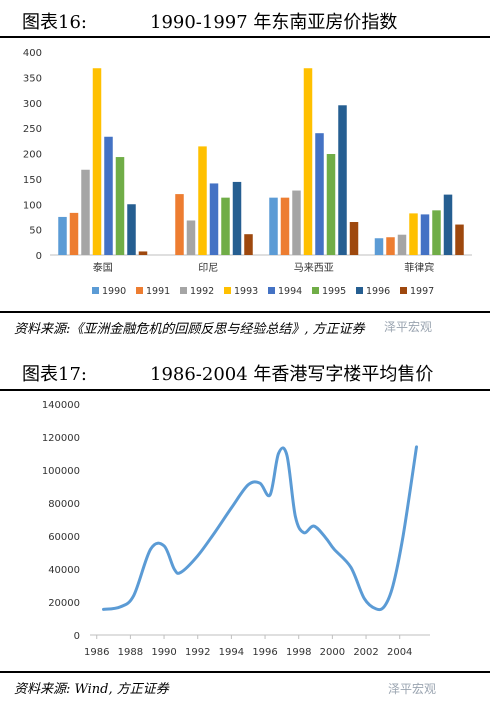 The height and width of the screenshot is (704, 490). What do you see at coordinates (231, 652) in the screenshot?
I see `x-tick-label: 1994` at bounding box center [231, 652].